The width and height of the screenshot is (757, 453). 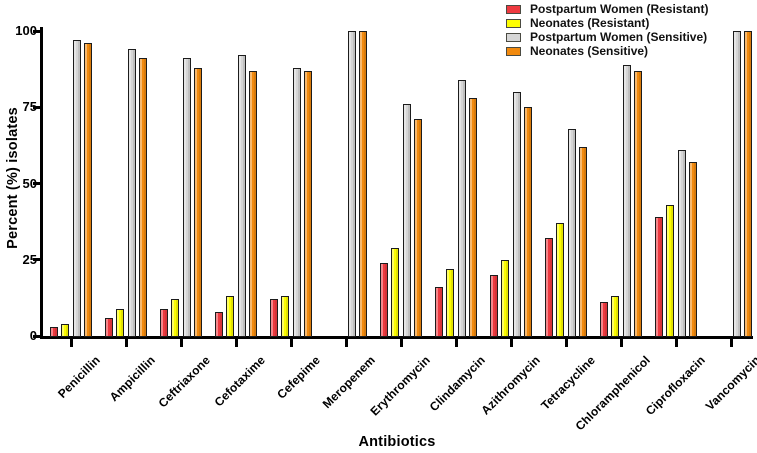 What do you see at coordinates (308, 204) in the screenshot?
I see `bar-cefepime-series3` at bounding box center [308, 204].